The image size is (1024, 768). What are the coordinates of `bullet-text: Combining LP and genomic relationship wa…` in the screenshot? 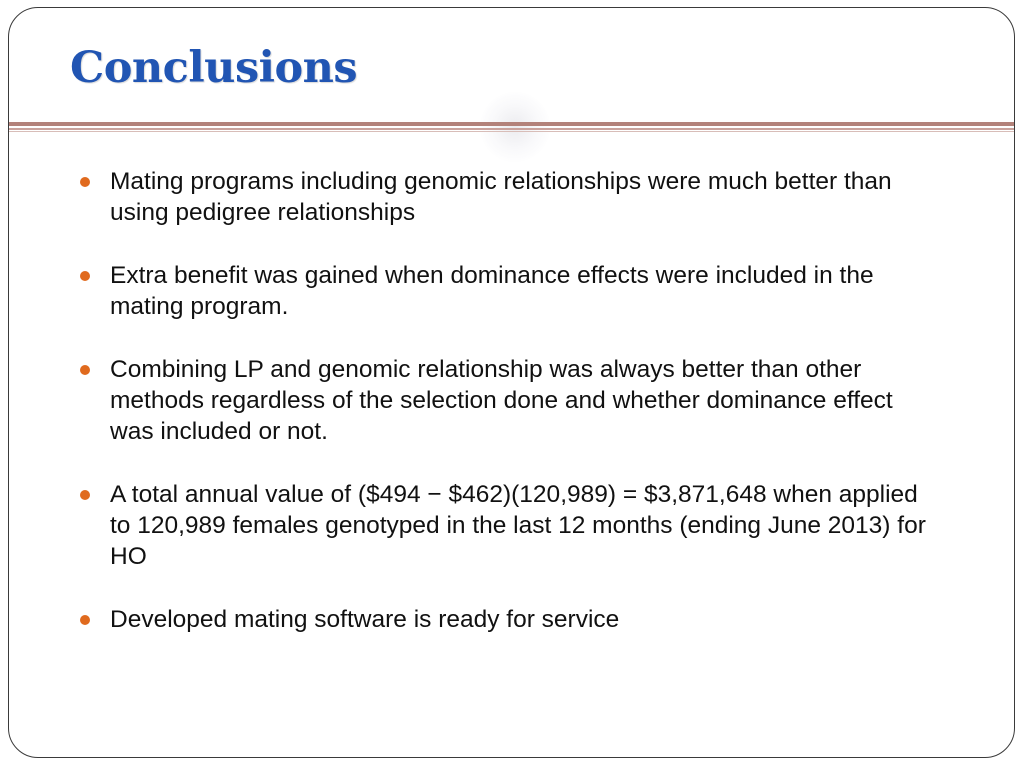 It's located at (501, 400).